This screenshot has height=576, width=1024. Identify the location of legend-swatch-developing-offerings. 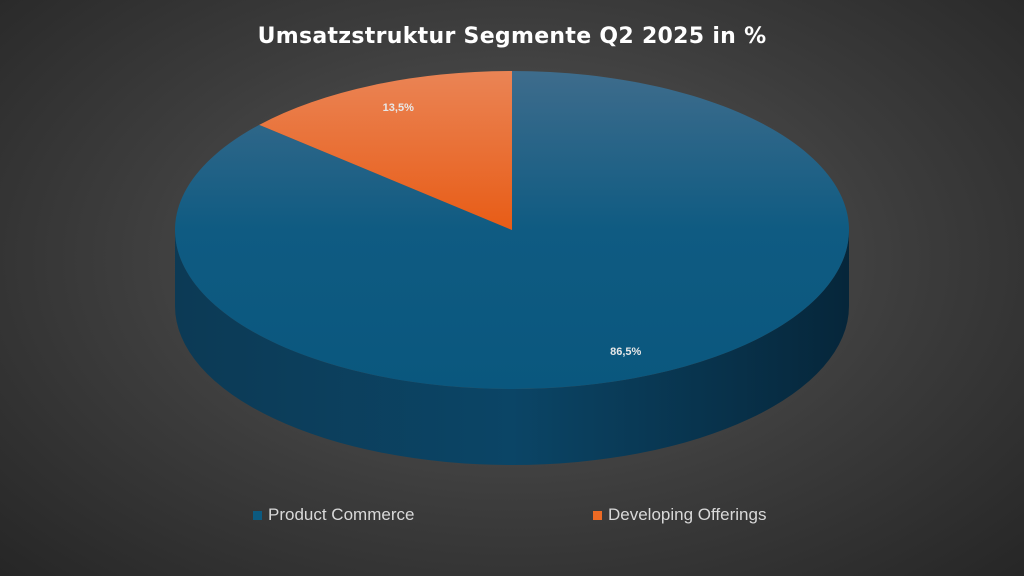
(597, 515).